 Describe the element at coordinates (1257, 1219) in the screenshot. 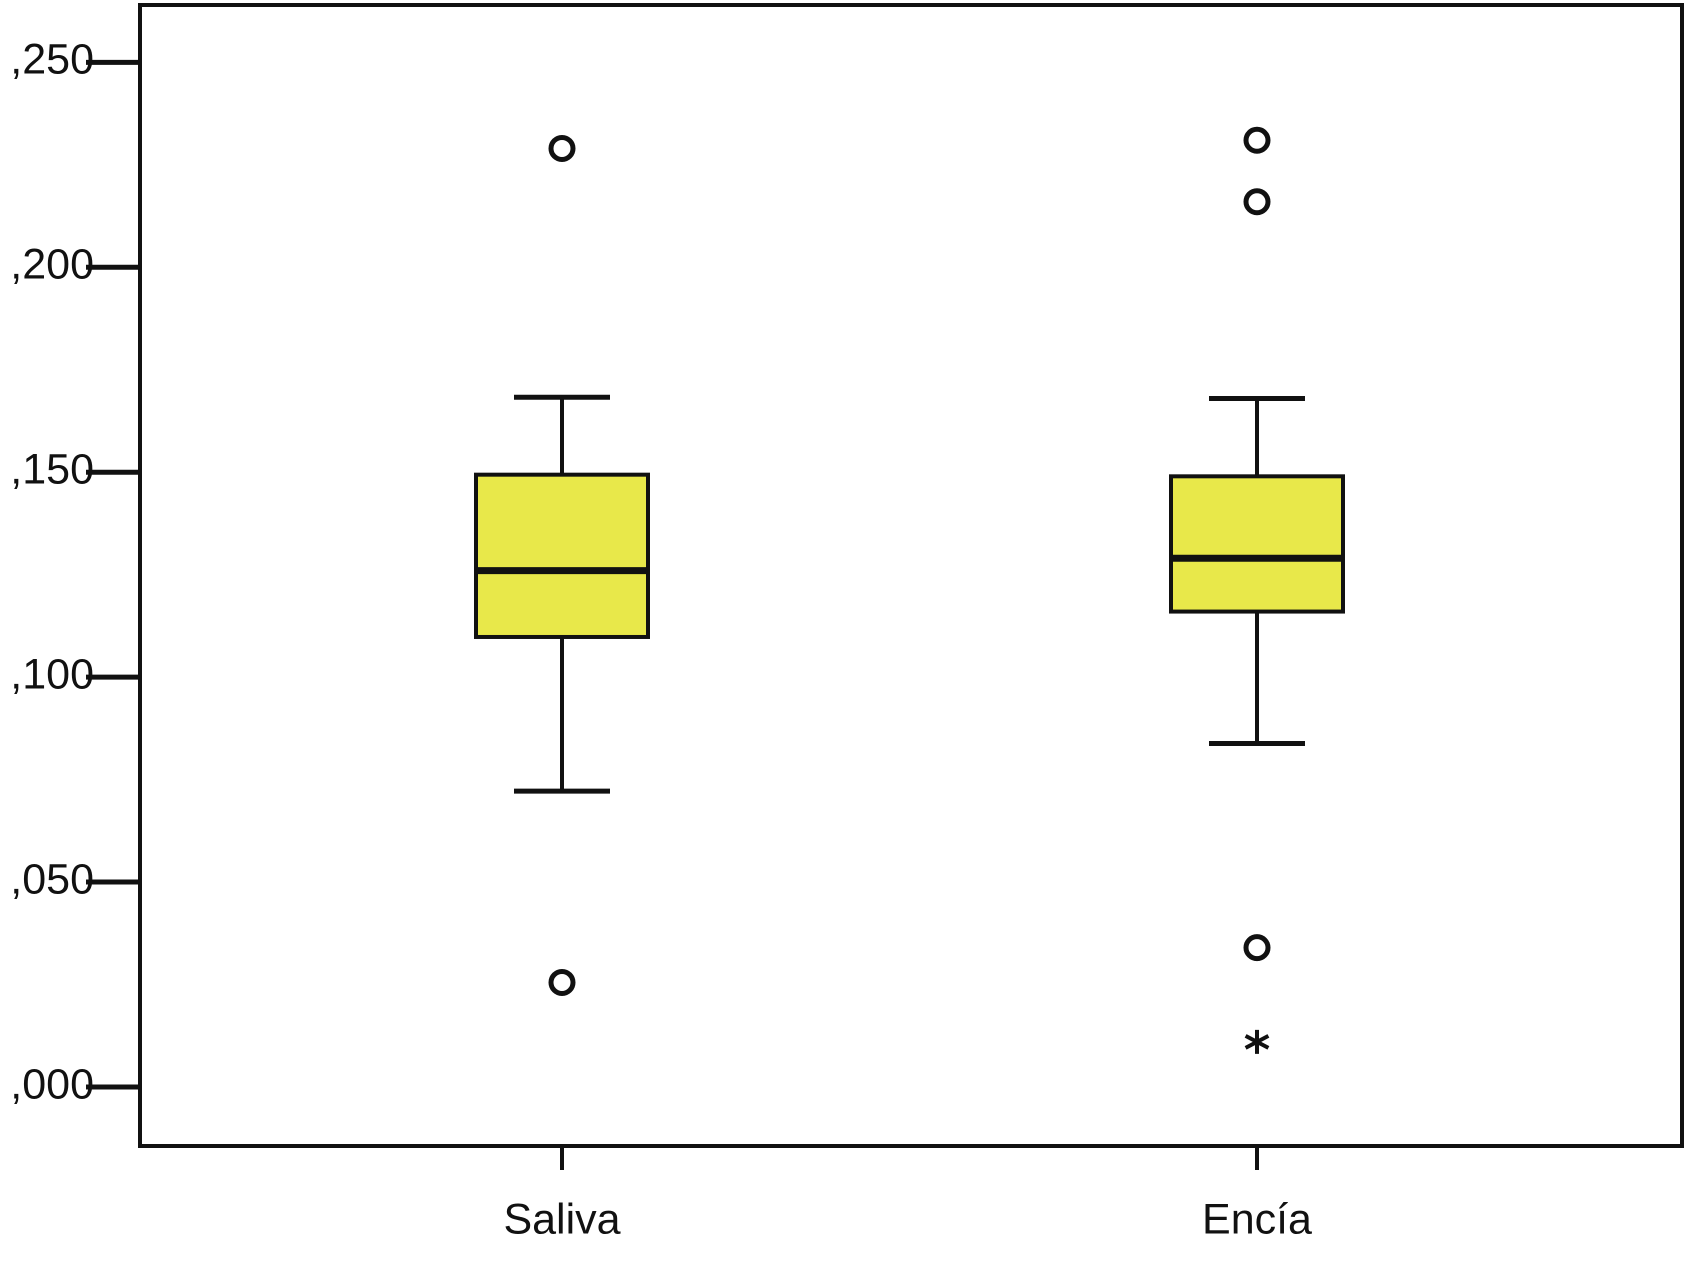

I see `x-tick-label: Encía` at that location.